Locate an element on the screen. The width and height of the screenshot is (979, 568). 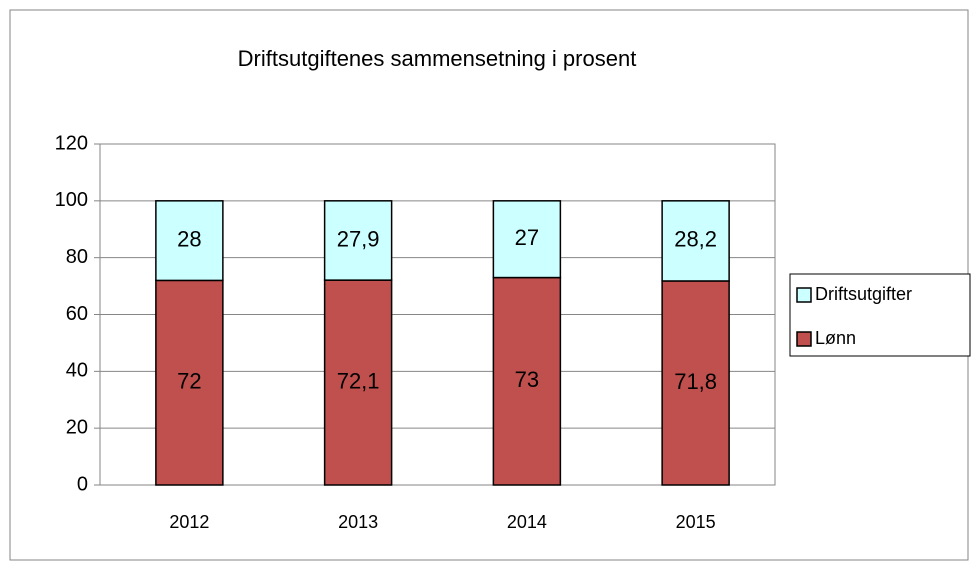
data-label: 72,1 is located at coordinates (358, 380).